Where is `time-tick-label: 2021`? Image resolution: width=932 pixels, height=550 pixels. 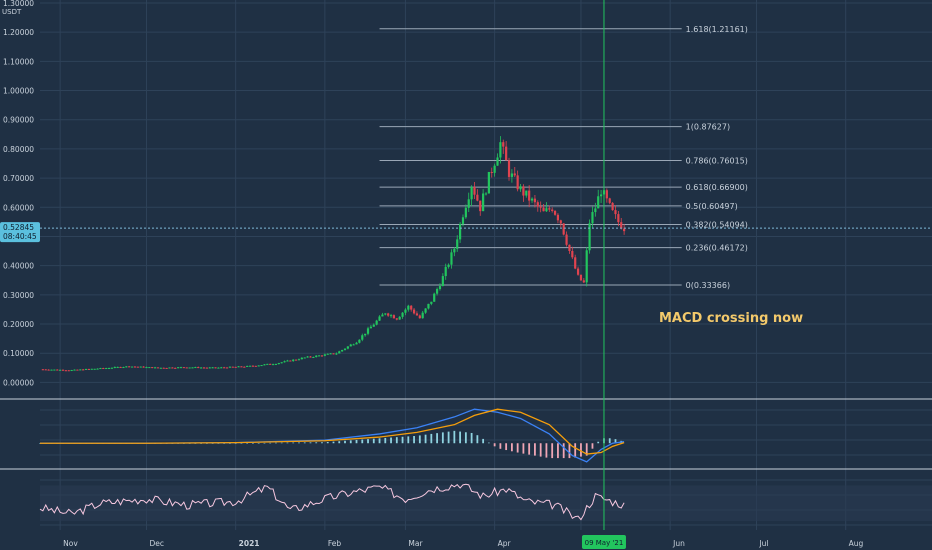 time-tick-label: 2021 is located at coordinates (249, 543).